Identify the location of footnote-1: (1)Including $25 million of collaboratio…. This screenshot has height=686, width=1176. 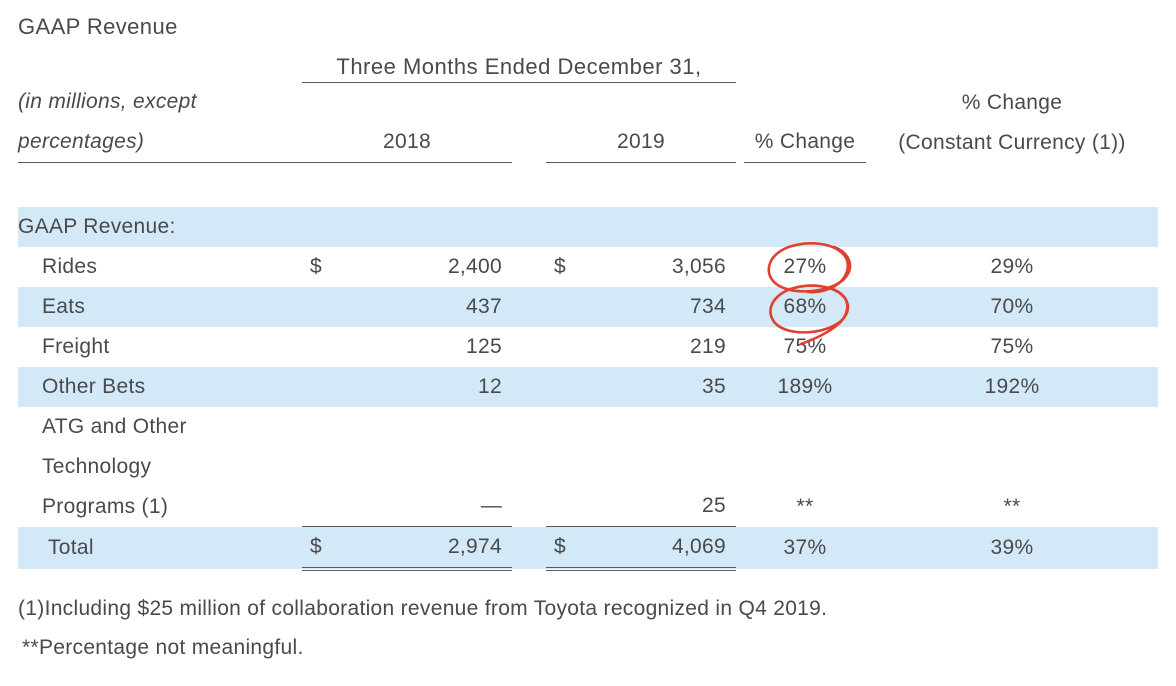
(423, 608).